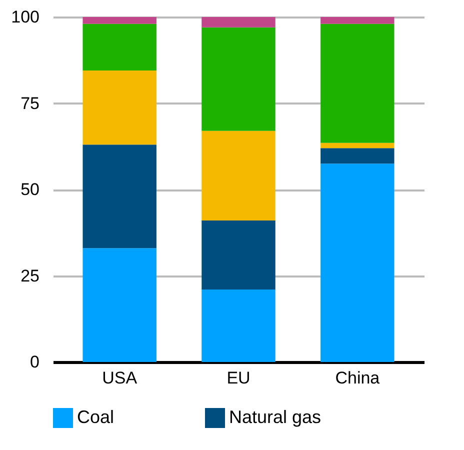  I want to click on y-tick-label: 0, so click(35, 362).